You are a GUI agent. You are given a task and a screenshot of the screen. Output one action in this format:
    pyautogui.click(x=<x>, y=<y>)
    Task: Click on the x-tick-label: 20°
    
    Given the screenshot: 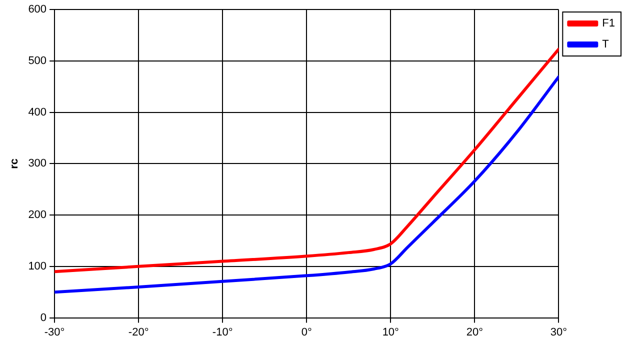 What is the action you would take?
    pyautogui.click(x=474, y=332)
    